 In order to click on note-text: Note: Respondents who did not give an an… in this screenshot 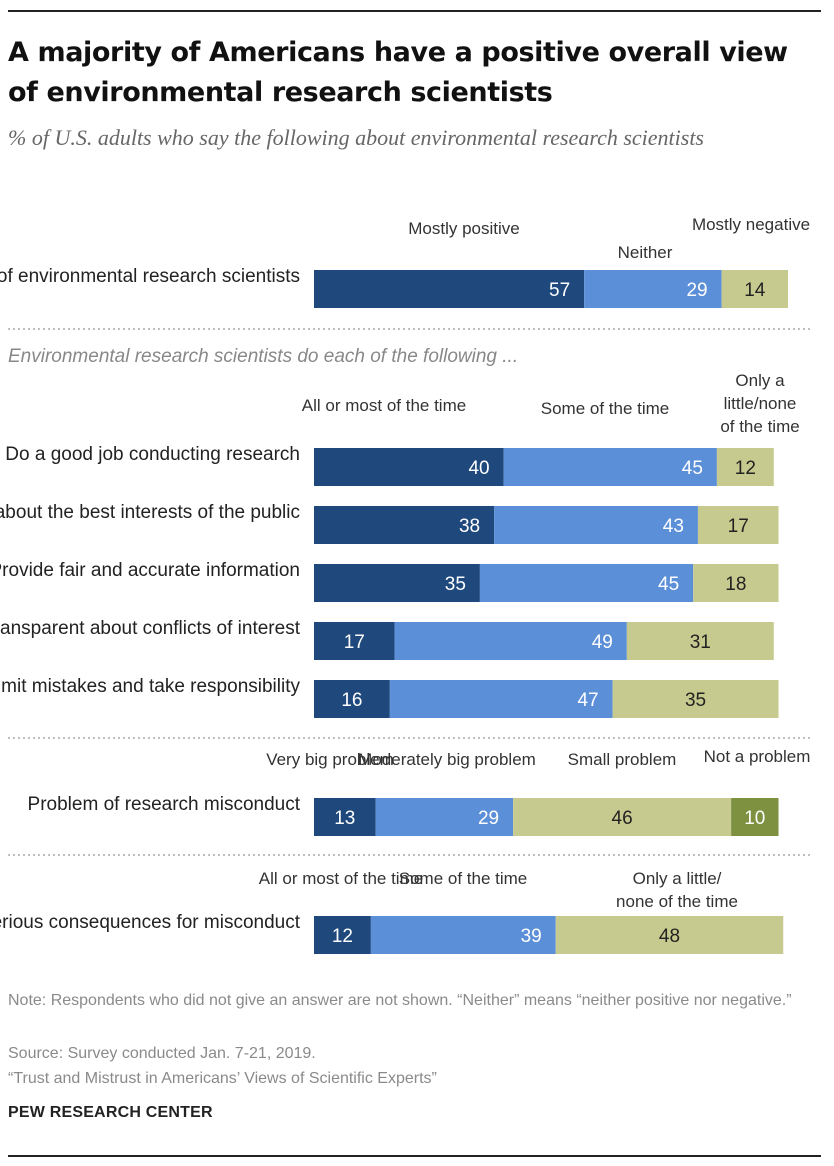, I will do `click(400, 1000)`.